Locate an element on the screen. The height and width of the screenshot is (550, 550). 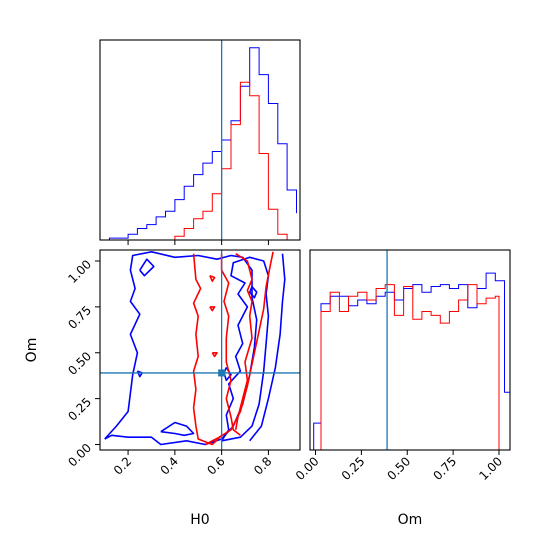
h0-x-tick-label: 0.4 is located at coordinates (169, 465).